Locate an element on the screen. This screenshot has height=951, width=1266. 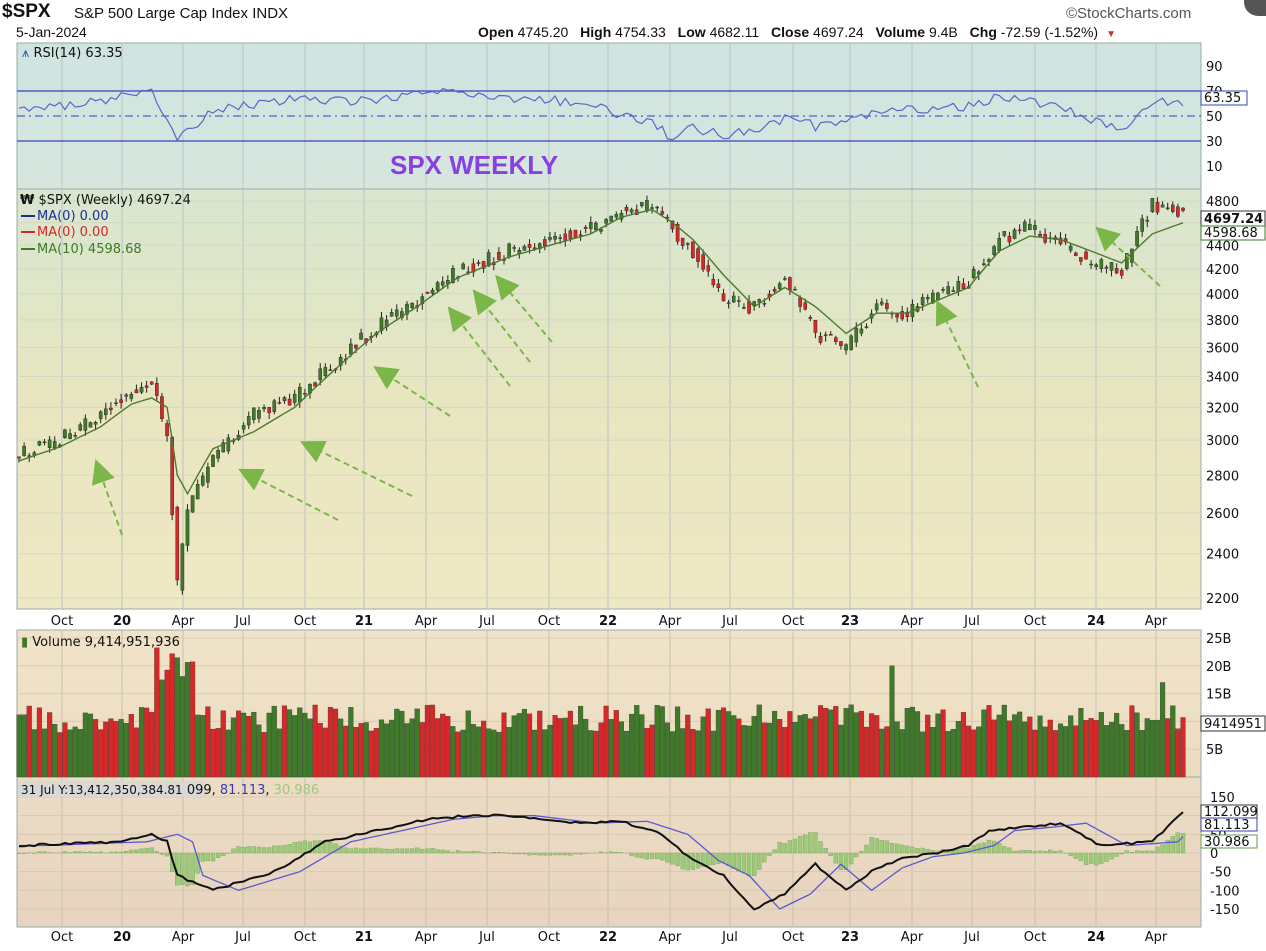
macd-tick-label: 0 is located at coordinates (1214, 854).